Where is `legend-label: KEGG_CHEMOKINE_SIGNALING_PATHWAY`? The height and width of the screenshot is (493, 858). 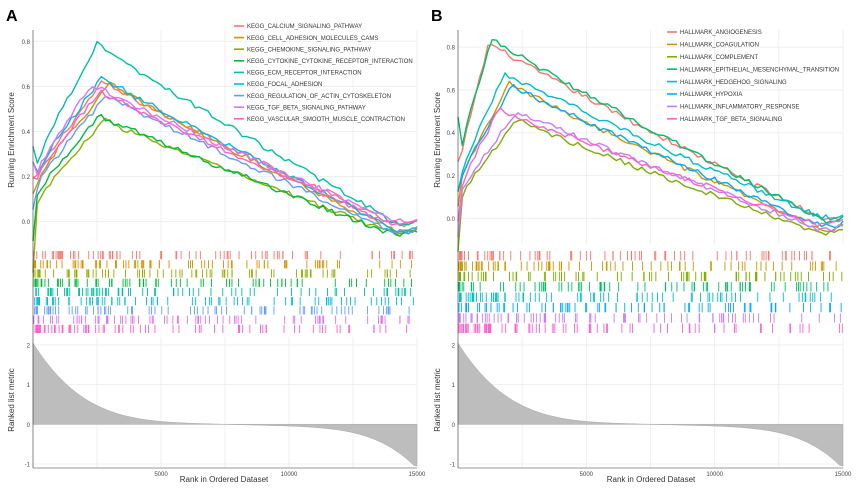 legend-label: KEGG_CHEMOKINE_SIGNALING_PATHWAY is located at coordinates (309, 50).